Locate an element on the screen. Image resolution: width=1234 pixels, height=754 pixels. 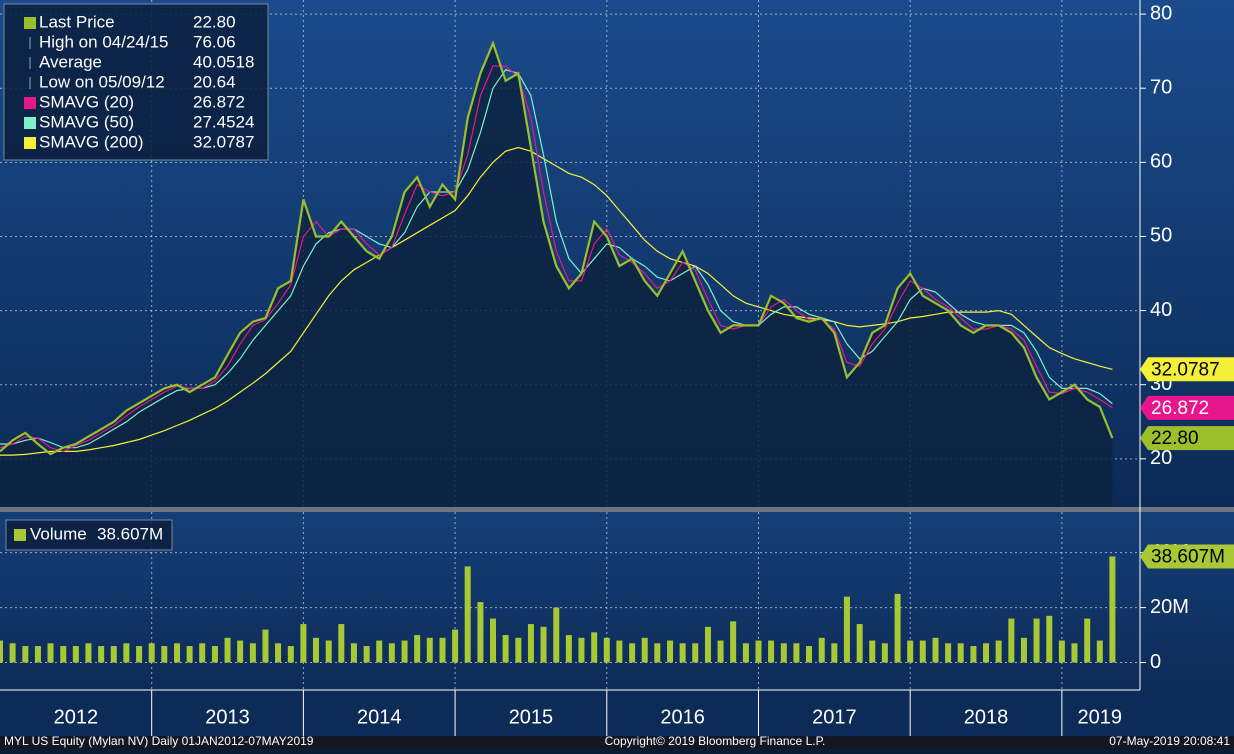
footer-right: 07-May-2019 20:08:41 is located at coordinates (1169, 741).